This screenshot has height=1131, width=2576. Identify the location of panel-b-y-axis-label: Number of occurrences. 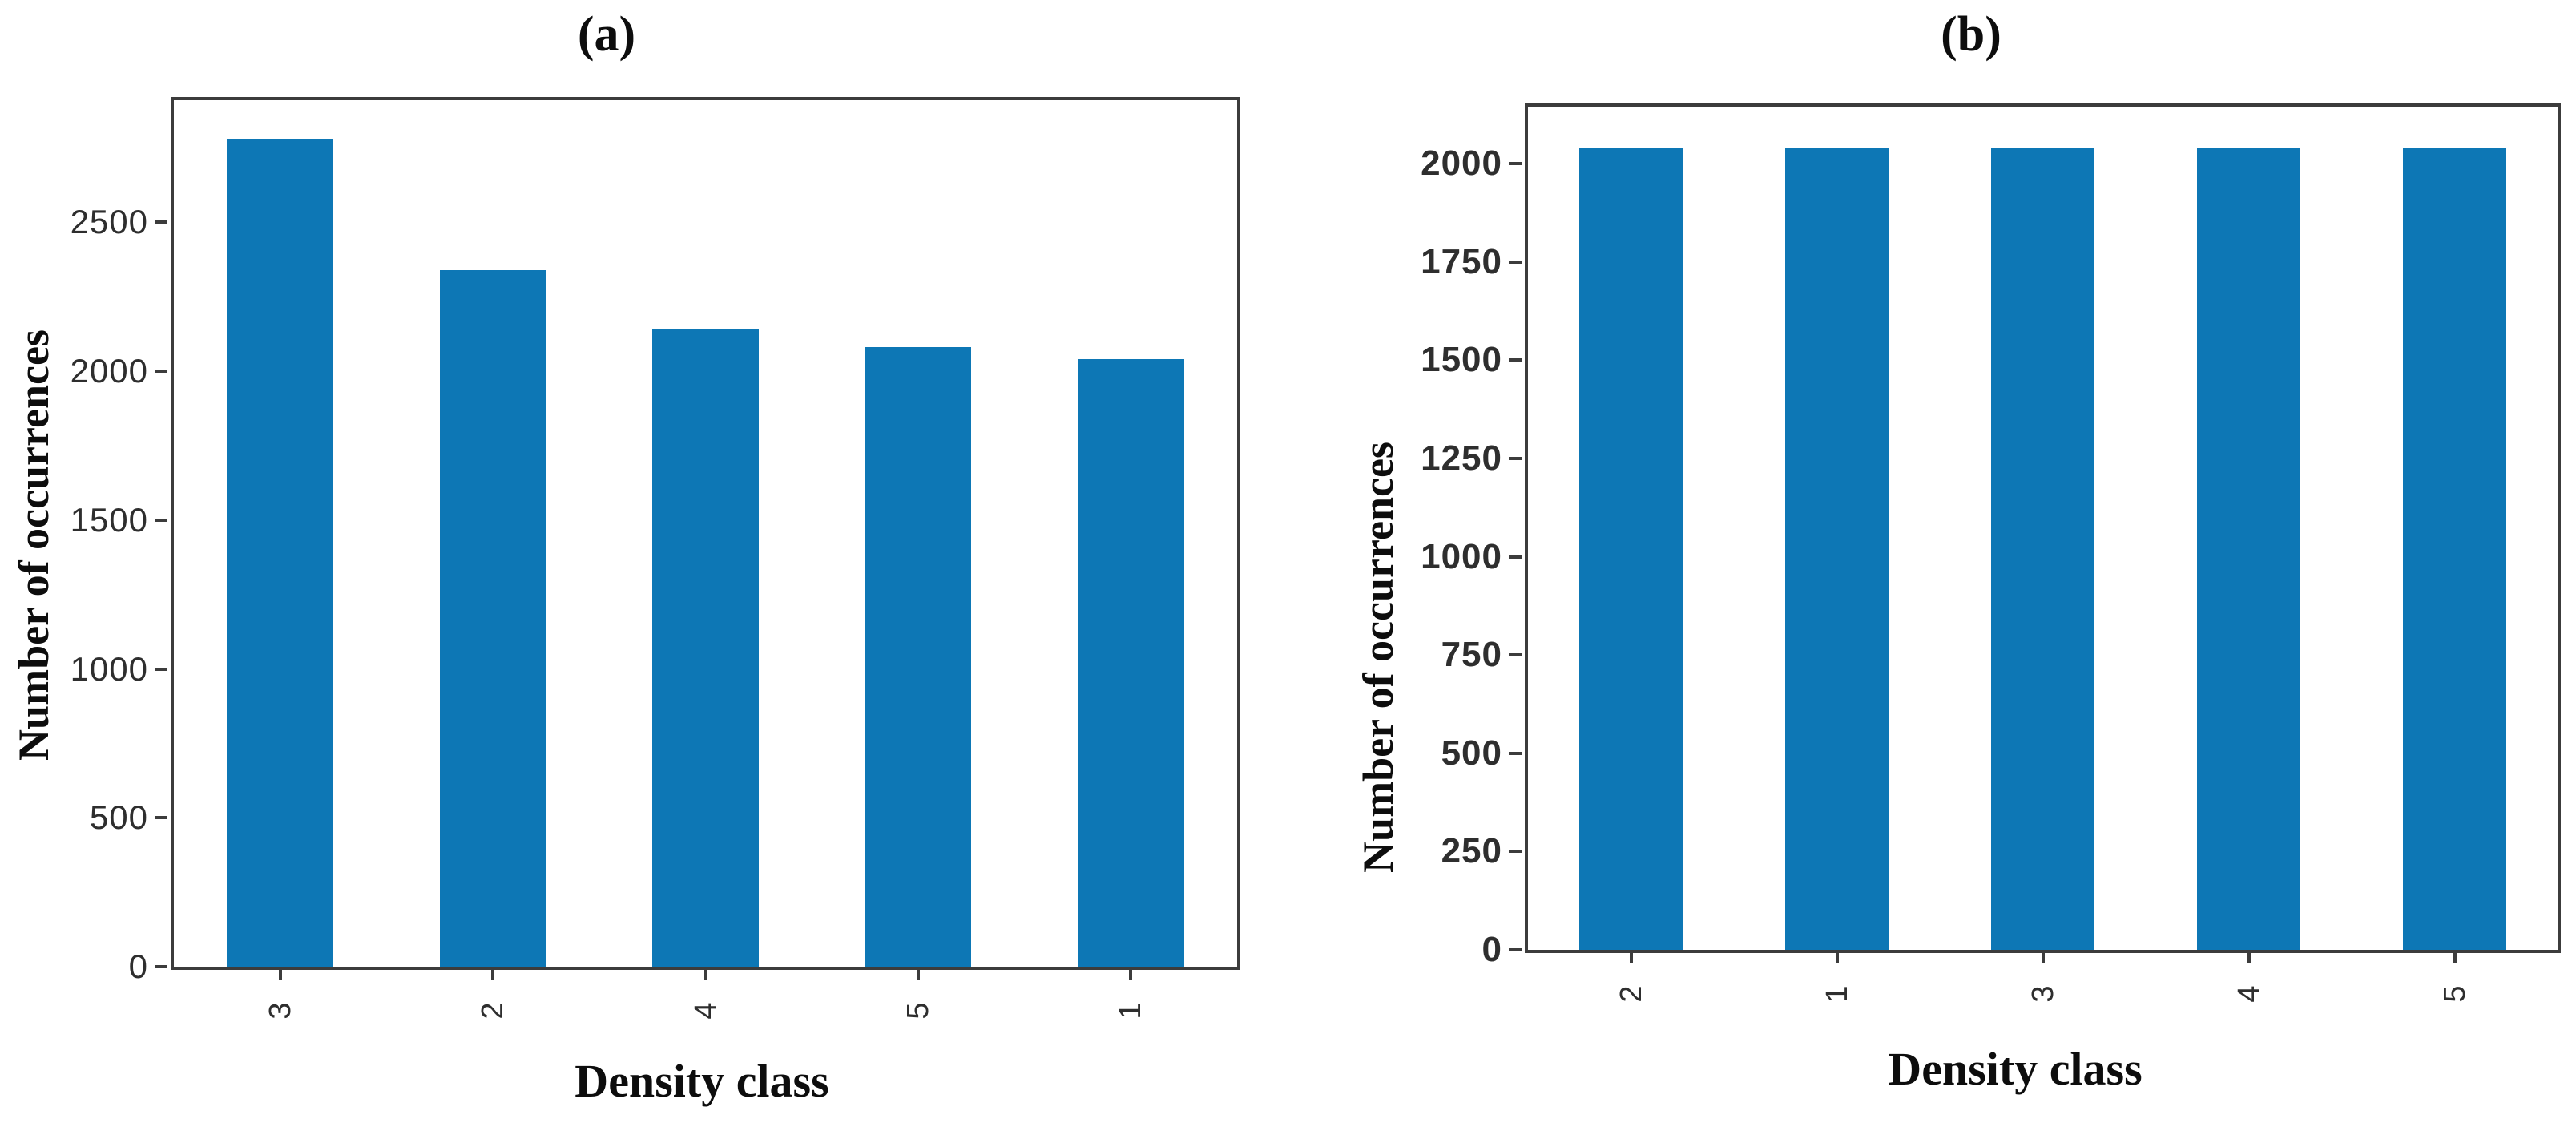
(1378, 657).